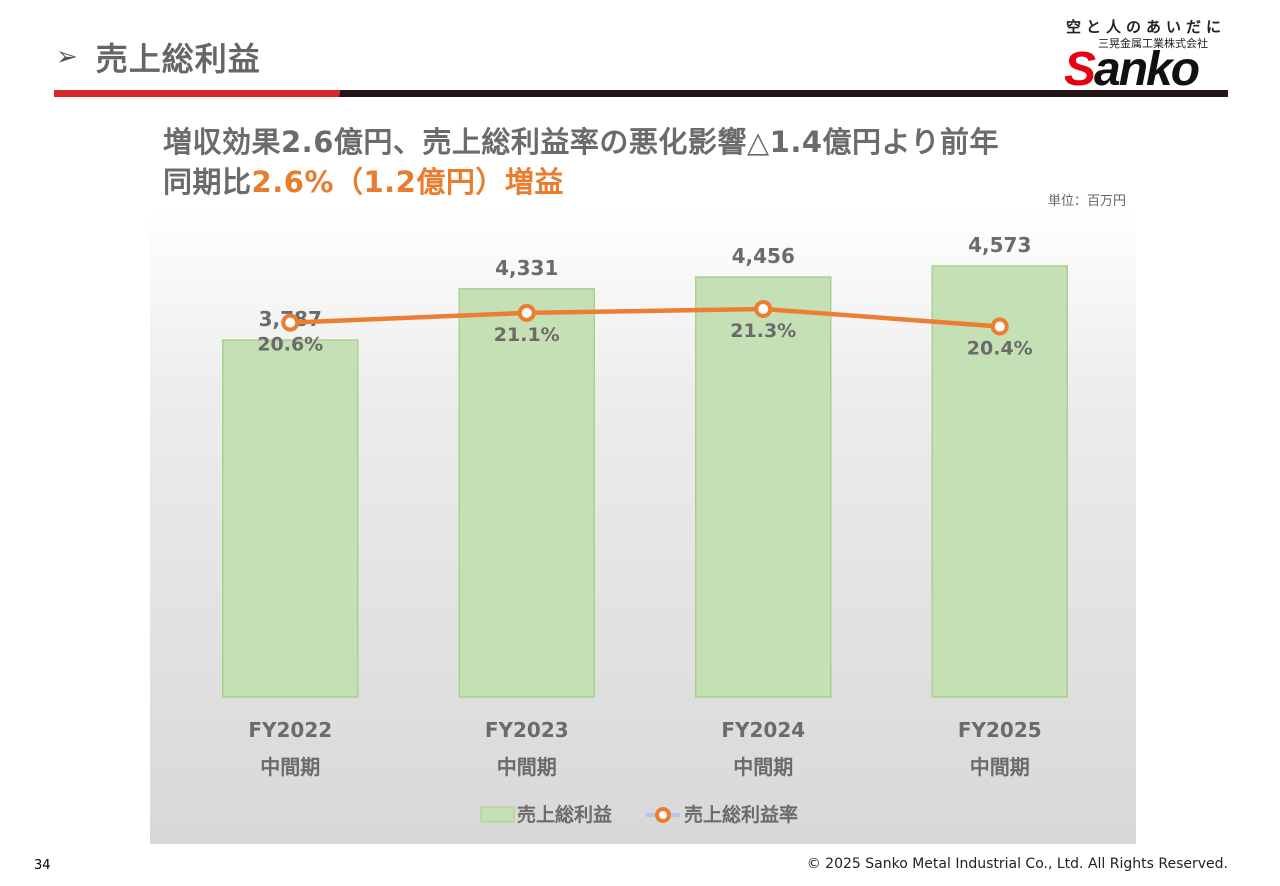 This screenshot has height=886, width=1280. Describe the element at coordinates (641, 93) in the screenshot. I see `title-underline` at that location.